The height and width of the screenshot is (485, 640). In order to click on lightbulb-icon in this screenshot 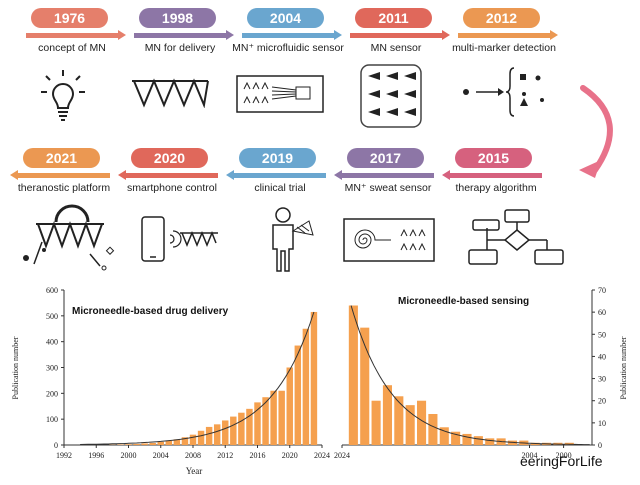, I will do `click(63, 95)`.